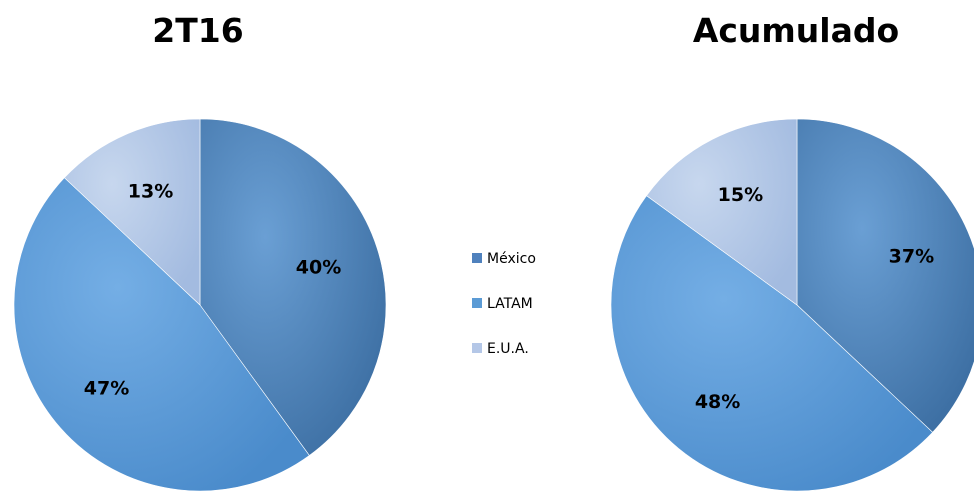 This screenshot has width=974, height=493. What do you see at coordinates (508, 349) in the screenshot?
I see `legend-label-eua: E.U.A.` at bounding box center [508, 349].